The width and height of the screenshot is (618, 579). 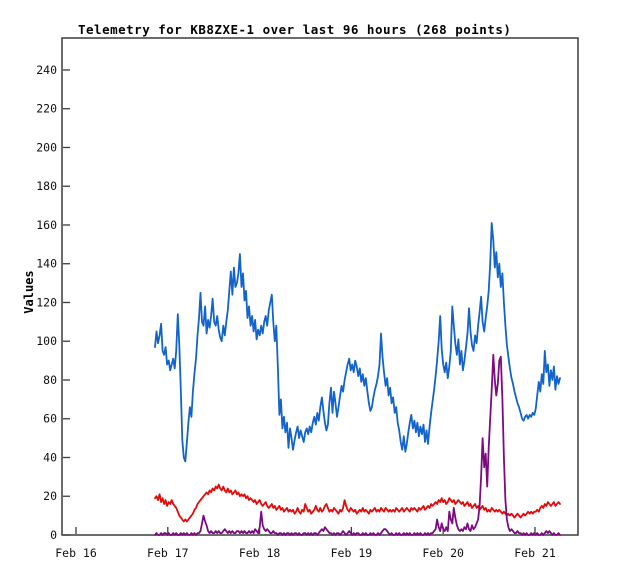 What do you see at coordinates (357, 503) in the screenshot?
I see `series-2-red-line` at bounding box center [357, 503].